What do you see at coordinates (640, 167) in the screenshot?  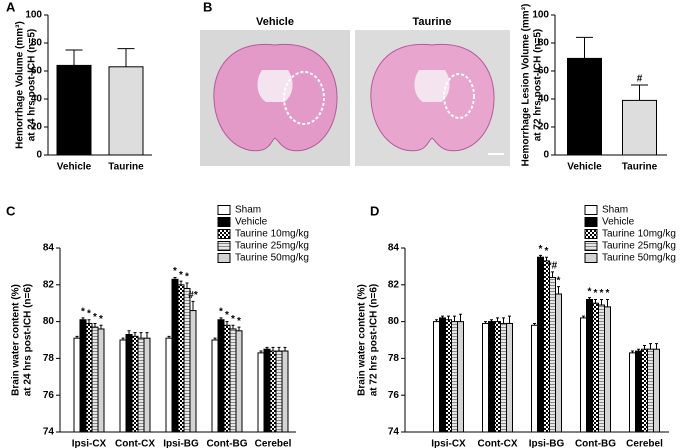 I see `x-tick-label: Taurine` at bounding box center [640, 167].